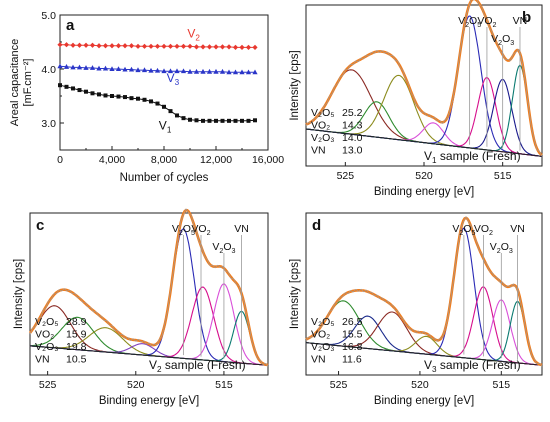  I want to click on table-value: 15.9, so click(76, 335).